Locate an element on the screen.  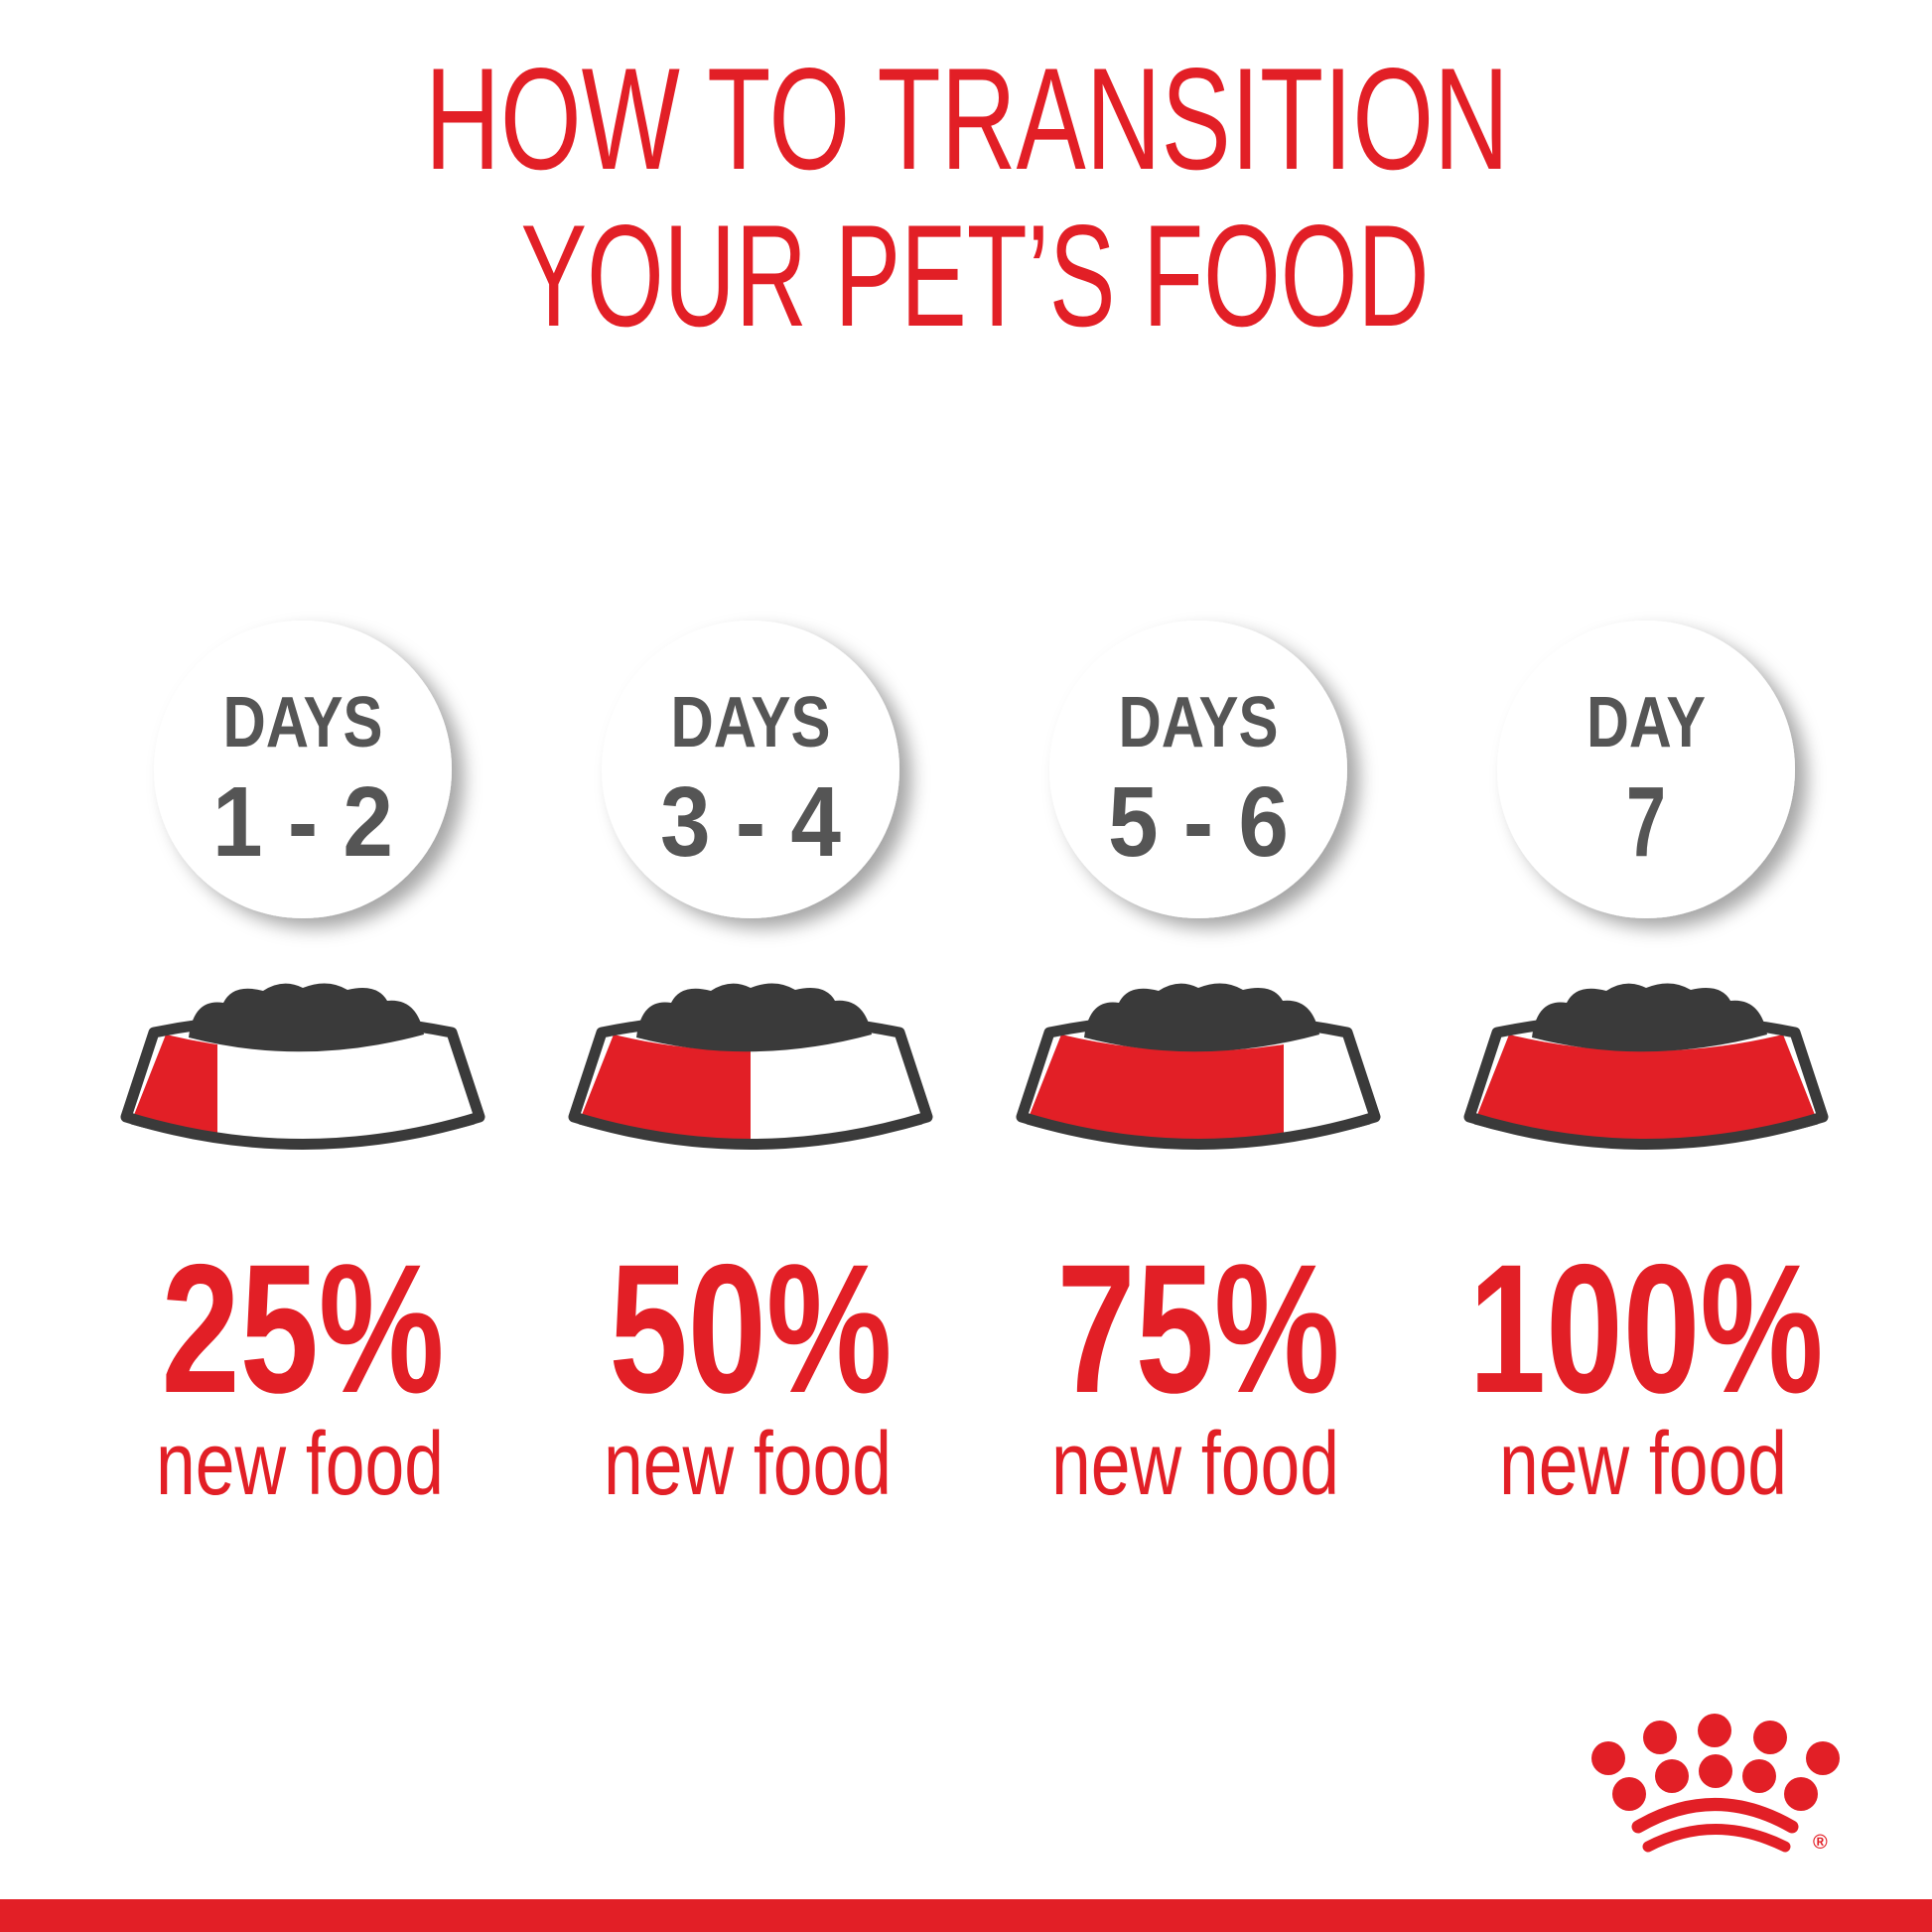
percent-value: 100% is located at coordinates (1647, 1329).